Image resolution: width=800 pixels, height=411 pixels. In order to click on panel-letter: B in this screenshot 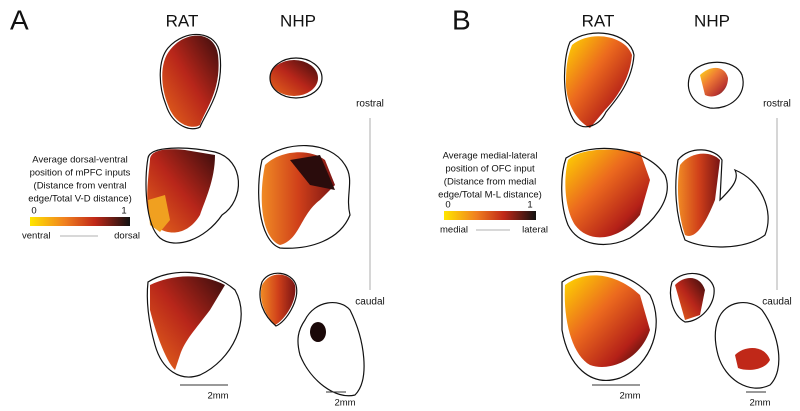, I will do `click(461, 19)`.